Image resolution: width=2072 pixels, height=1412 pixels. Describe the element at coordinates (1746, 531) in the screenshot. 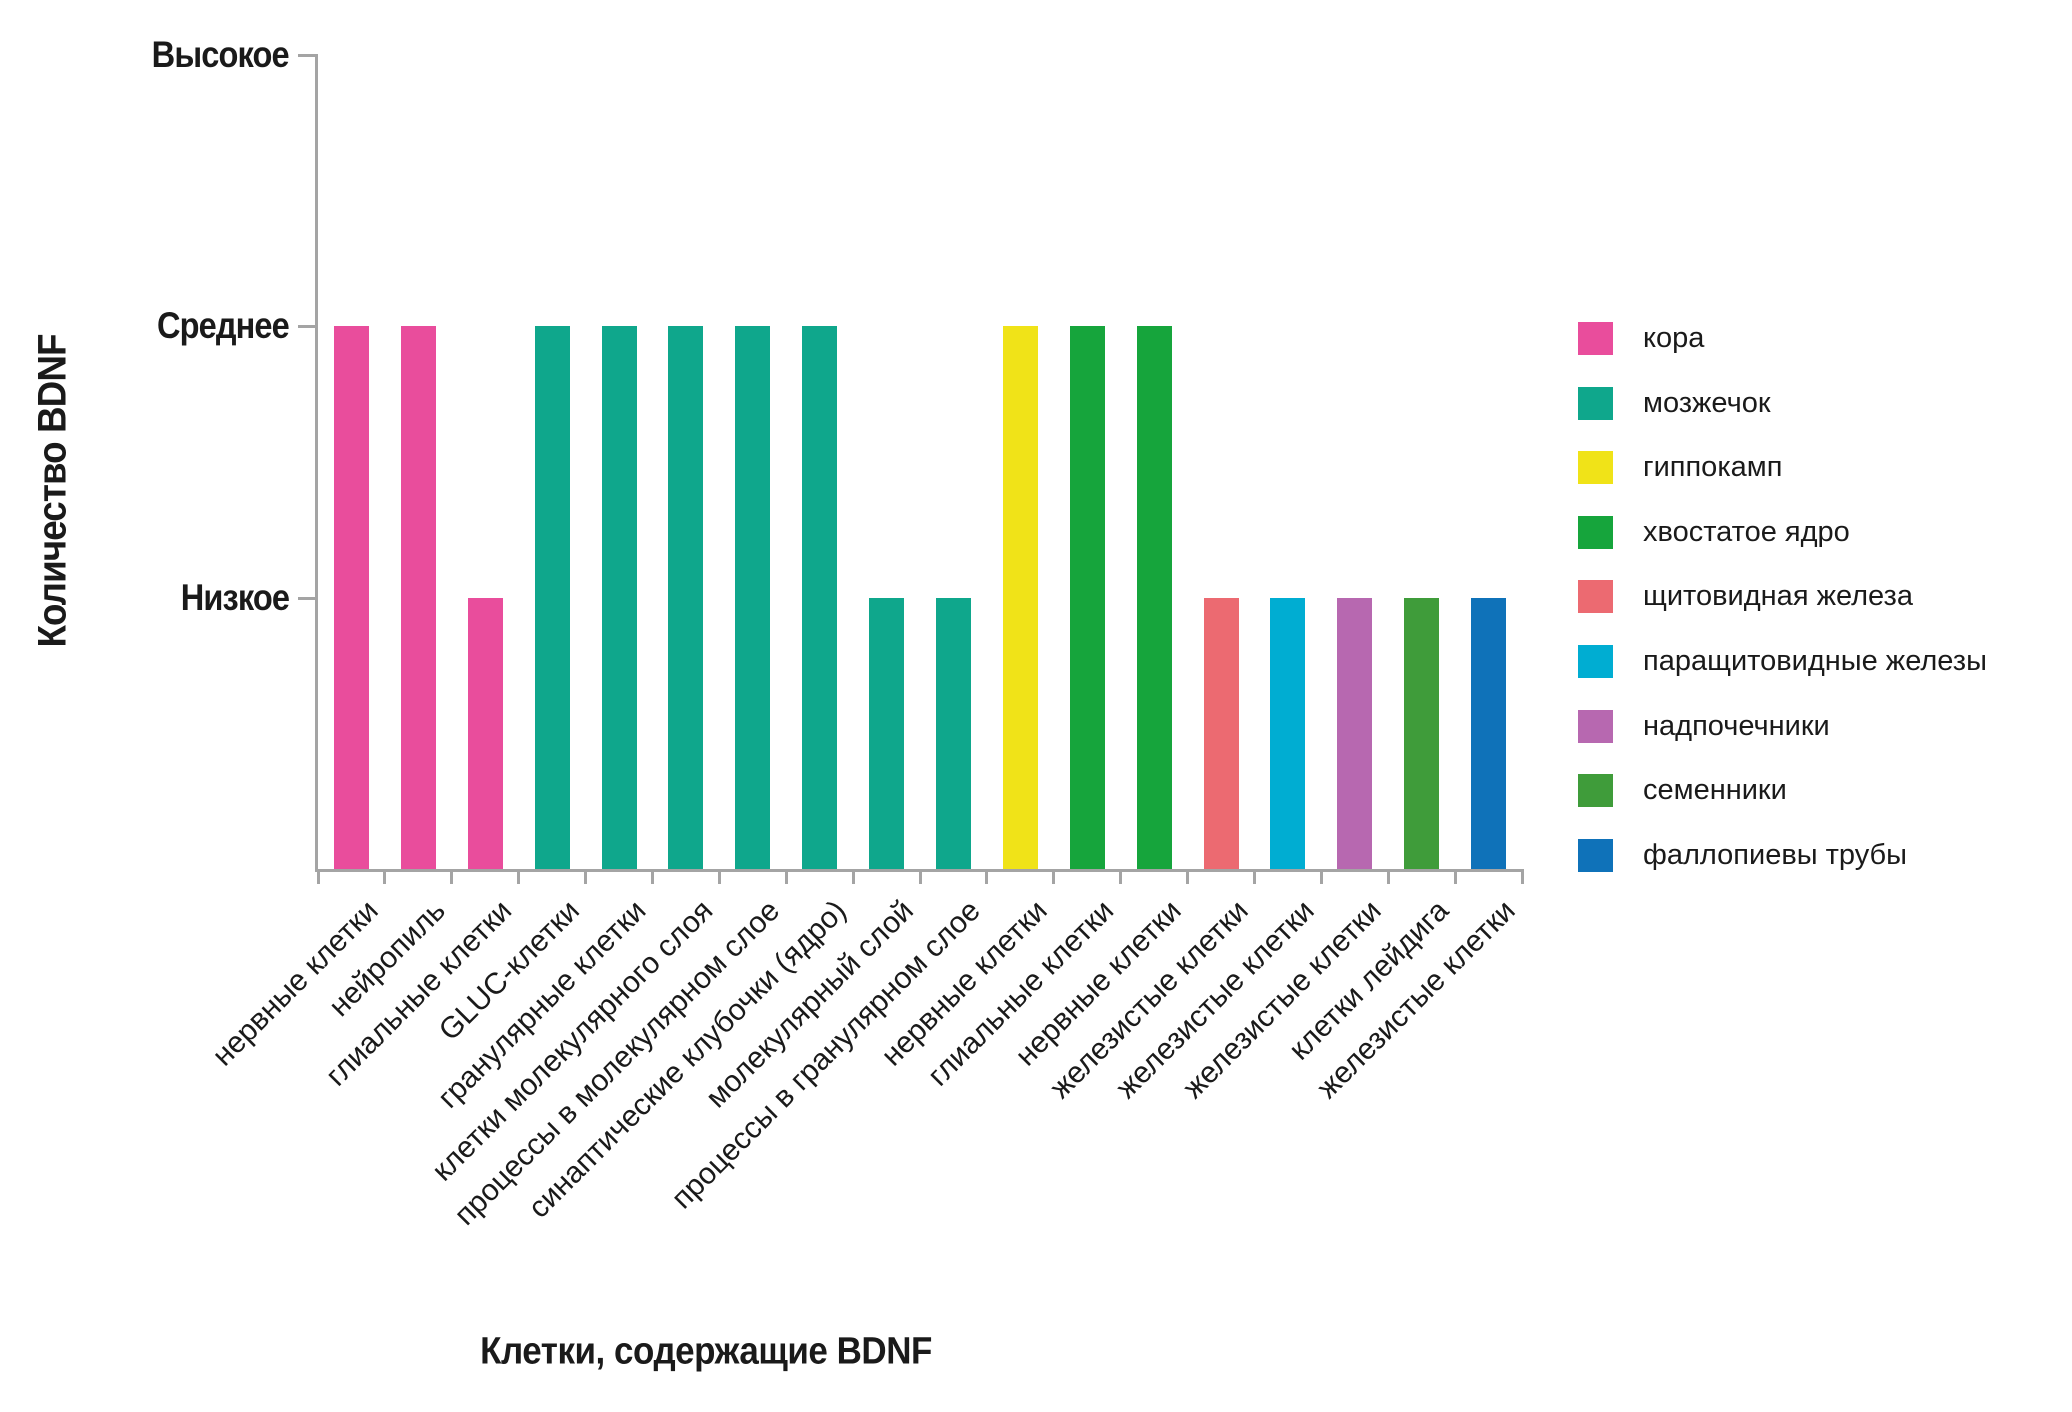

I see `legend-label: хвостатое ядро` at that location.